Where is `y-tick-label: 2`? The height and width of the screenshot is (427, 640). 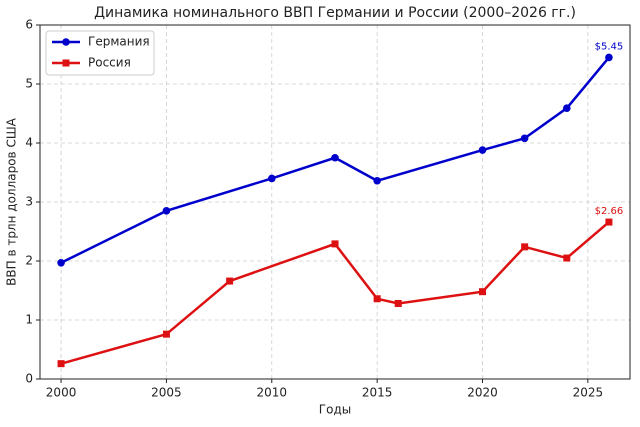 y-tick-label: 2 is located at coordinates (29, 261).